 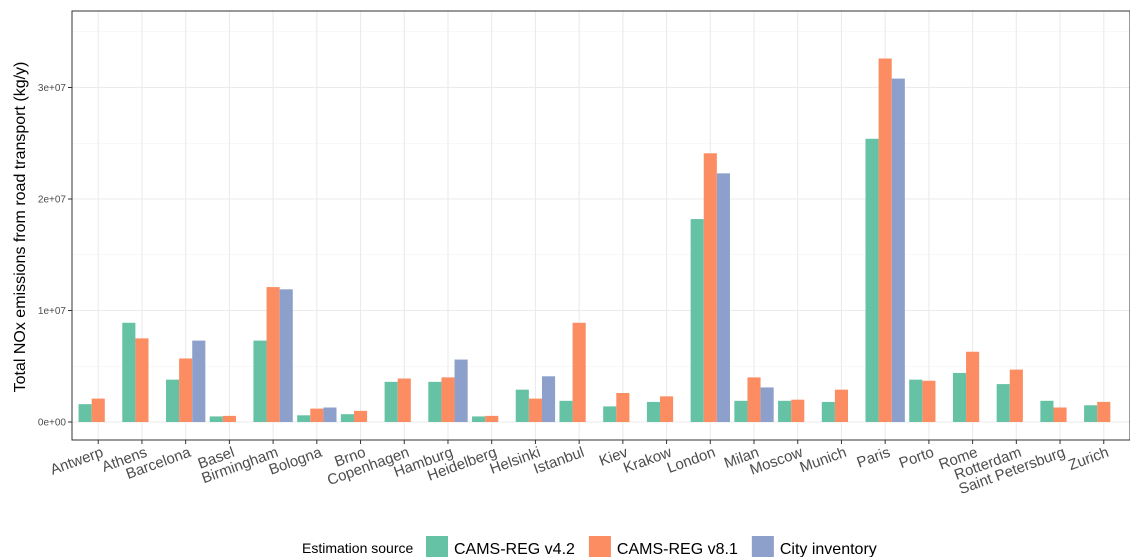 I want to click on x-tick-label: Istanbul, so click(x=558, y=461).